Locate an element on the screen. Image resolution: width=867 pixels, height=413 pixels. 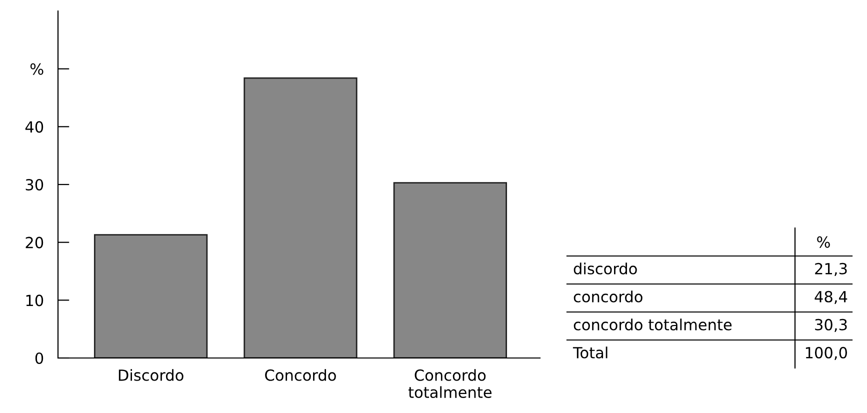
y-tick-label: 10 is located at coordinates (35, 300).